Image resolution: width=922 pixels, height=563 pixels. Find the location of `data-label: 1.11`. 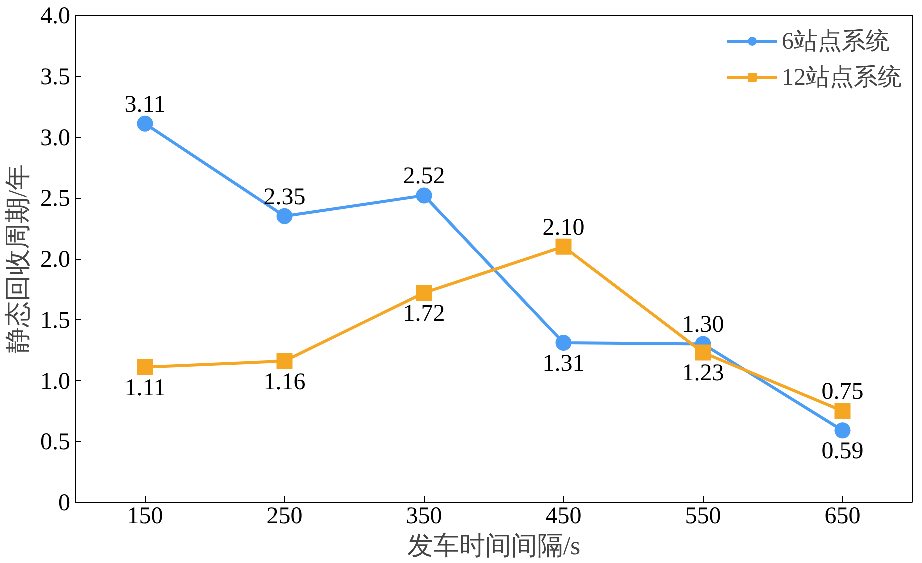

data-label: 1.11 is located at coordinates (145, 388).